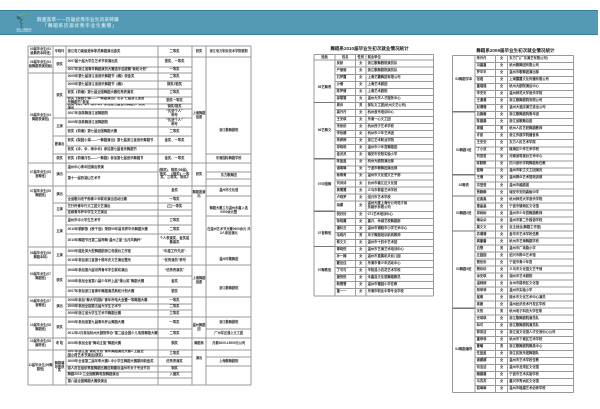 The width and height of the screenshot is (600, 409). Describe the element at coordinates (23, 29) in the screenshot. I see `svg-text: 温州大学舞蹈学系` at that location.